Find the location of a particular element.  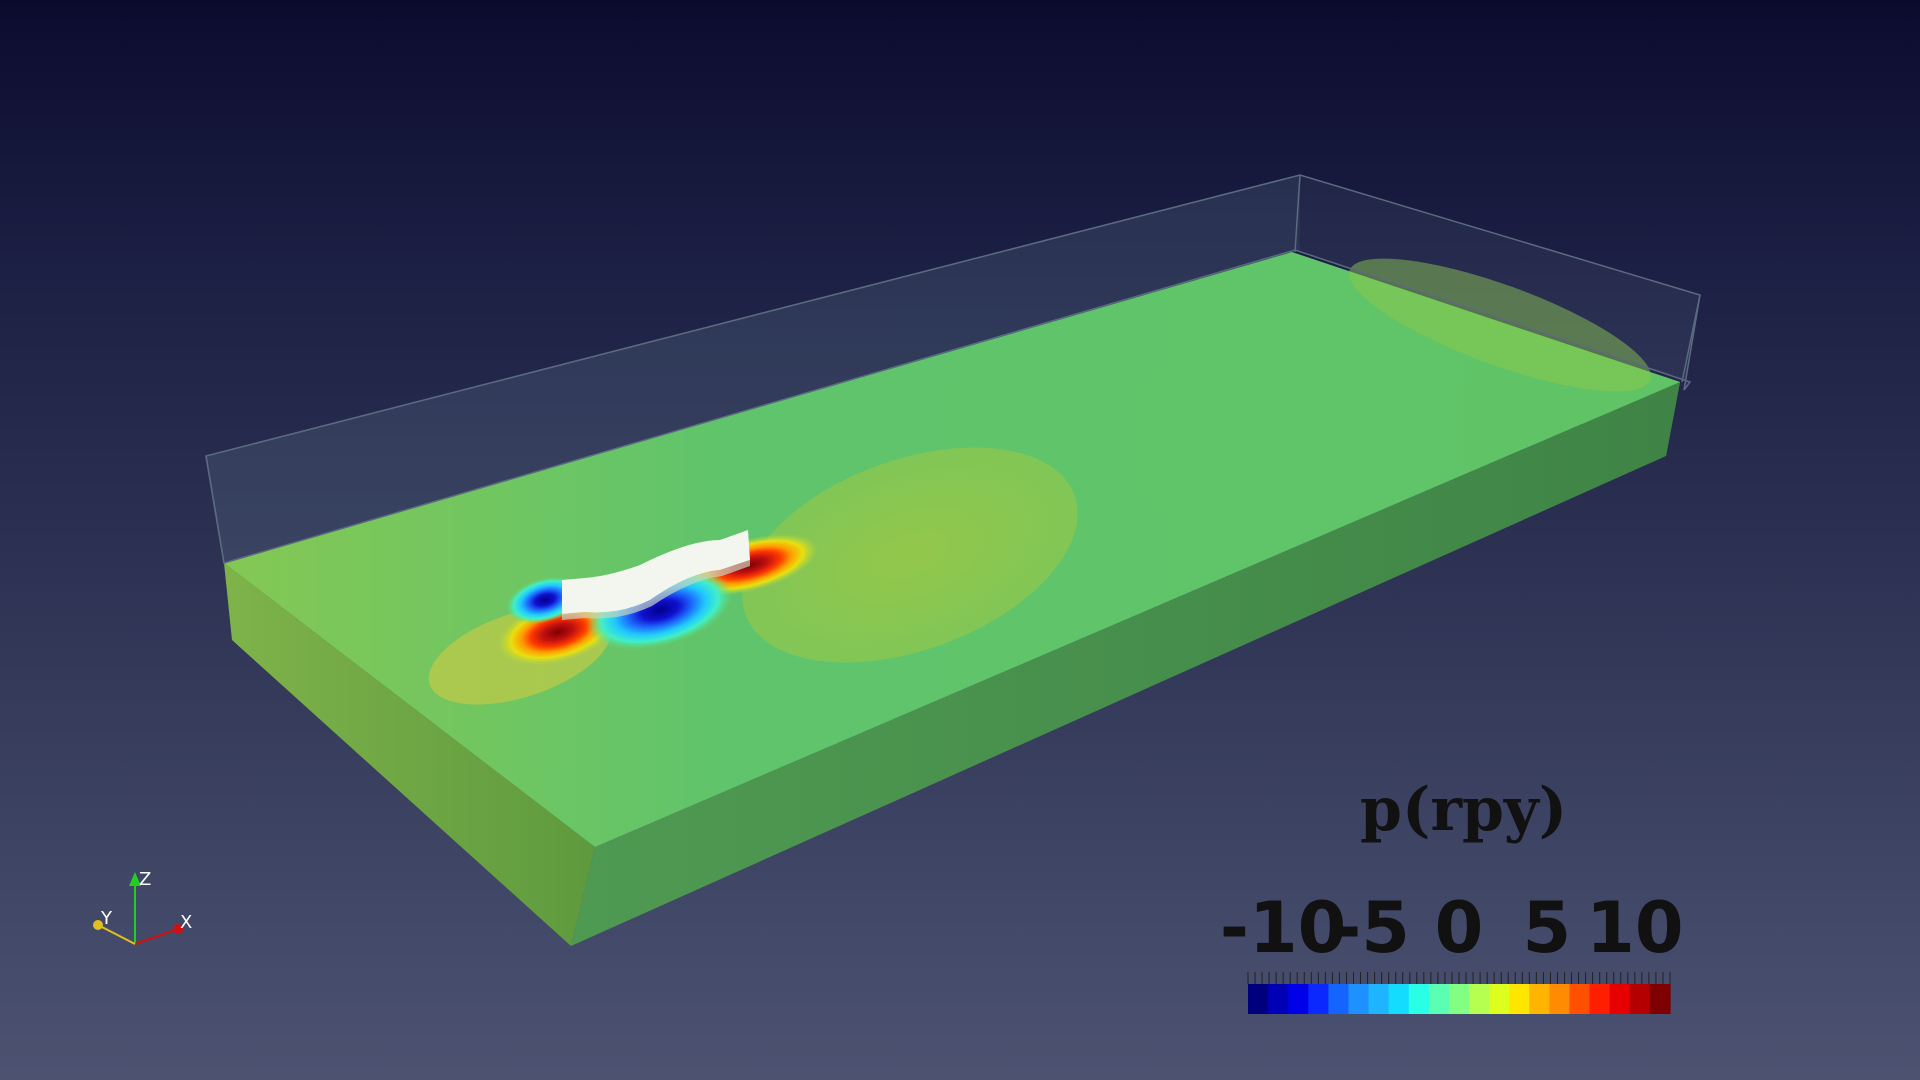

y-axis-line is located at coordinates (116, 934).